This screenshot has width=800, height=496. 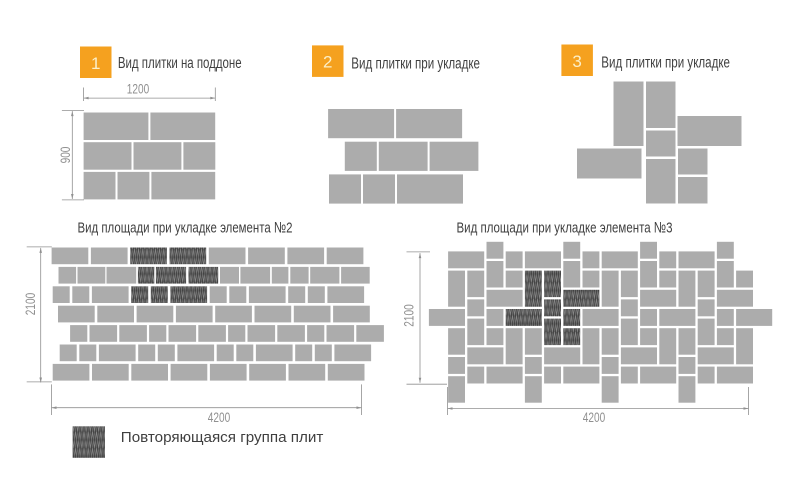 I want to click on svg-text: 2, so click(x=327, y=62).